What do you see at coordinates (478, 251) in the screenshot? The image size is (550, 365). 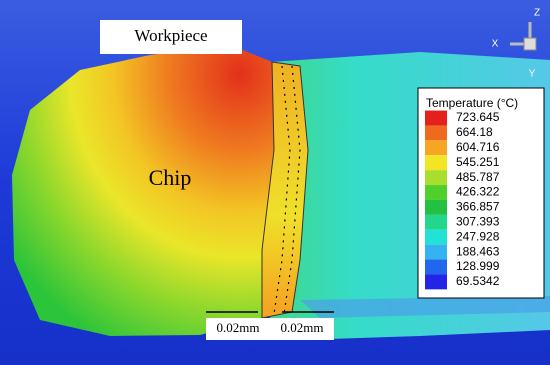 I see `legend-value: 188.463` at bounding box center [478, 251].